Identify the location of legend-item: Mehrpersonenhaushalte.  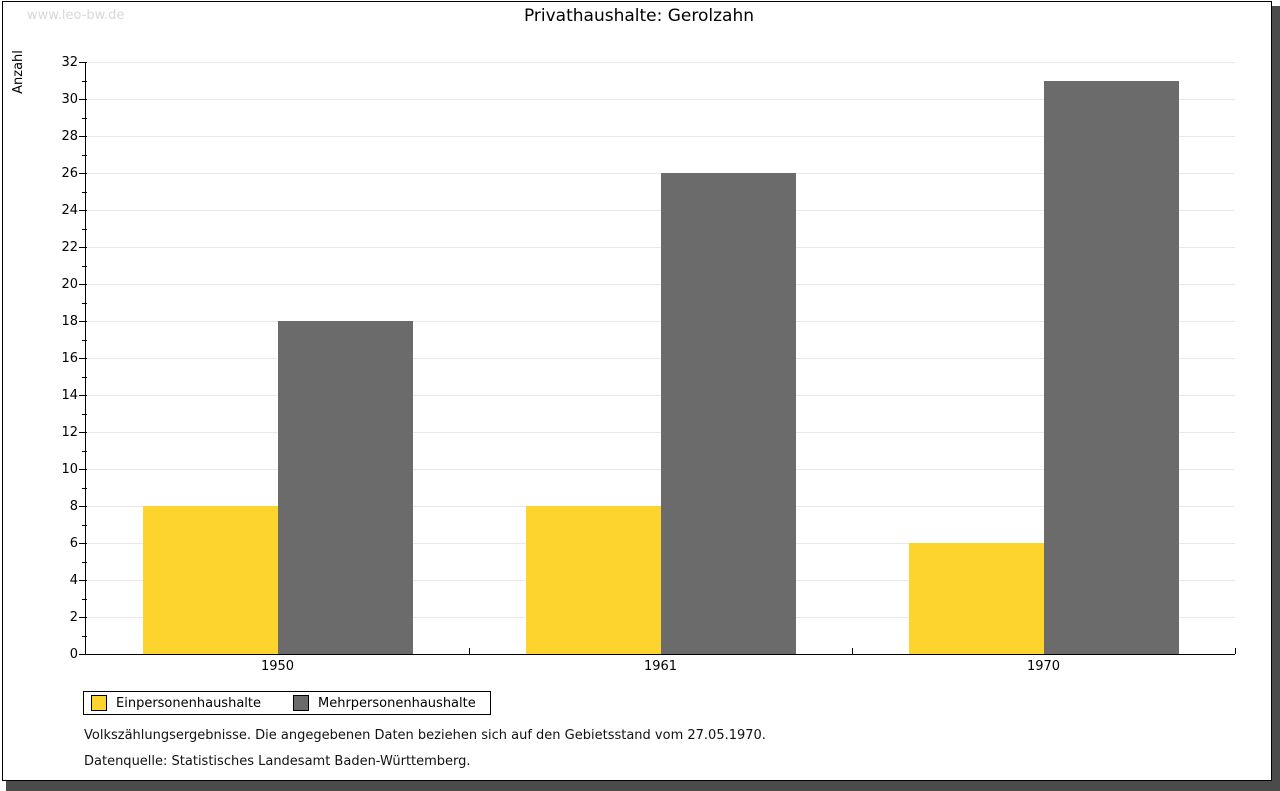
(384, 703).